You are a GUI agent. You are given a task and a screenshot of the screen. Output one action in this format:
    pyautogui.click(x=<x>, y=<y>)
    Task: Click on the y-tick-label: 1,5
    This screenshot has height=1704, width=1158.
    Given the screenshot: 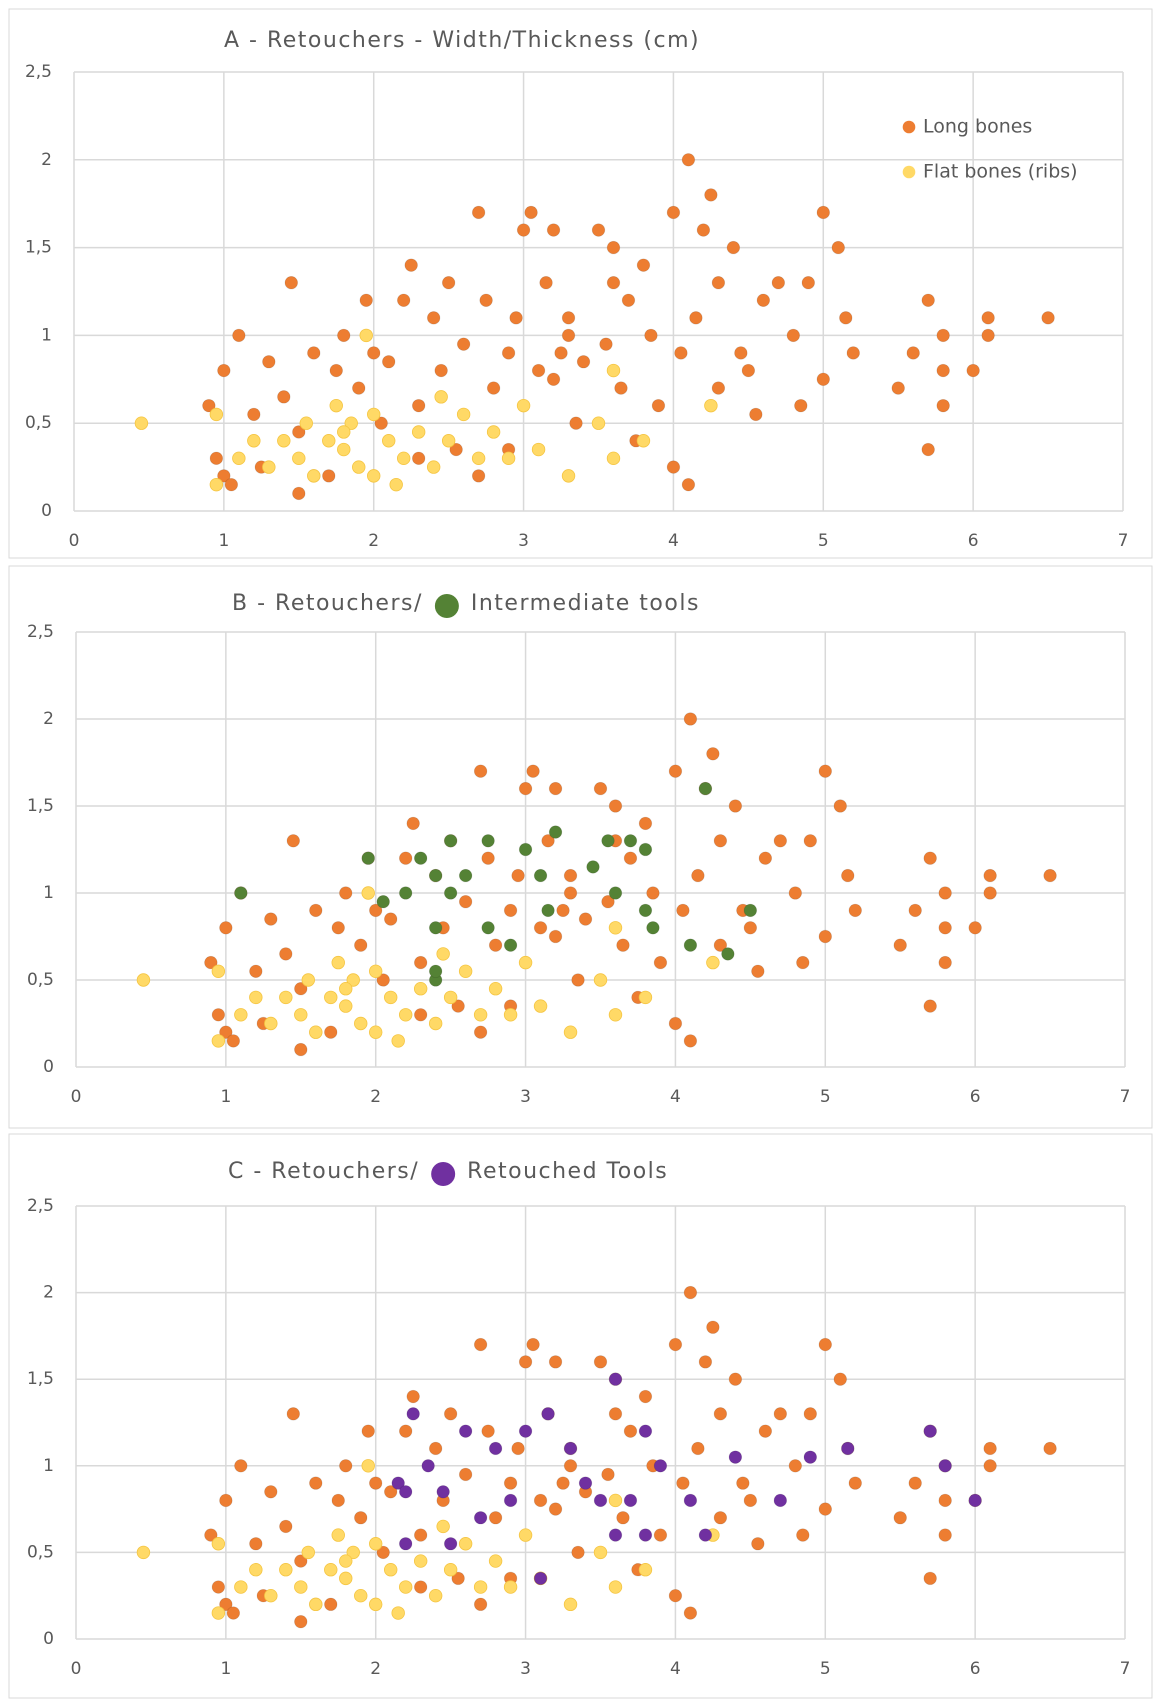 What is the action you would take?
    pyautogui.click(x=40, y=1379)
    